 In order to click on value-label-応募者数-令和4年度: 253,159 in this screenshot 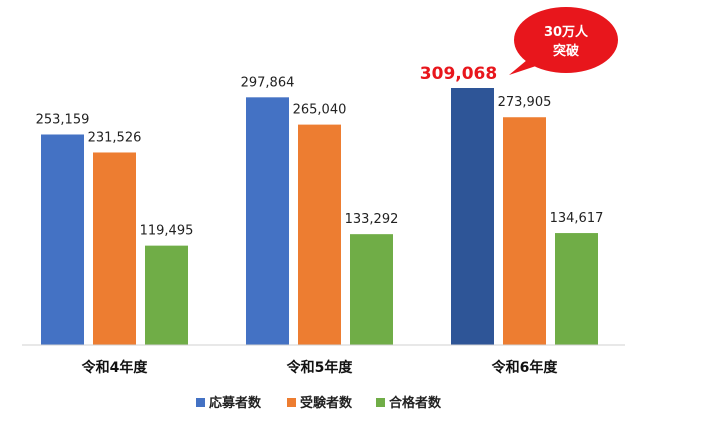, I will do `click(63, 119)`.